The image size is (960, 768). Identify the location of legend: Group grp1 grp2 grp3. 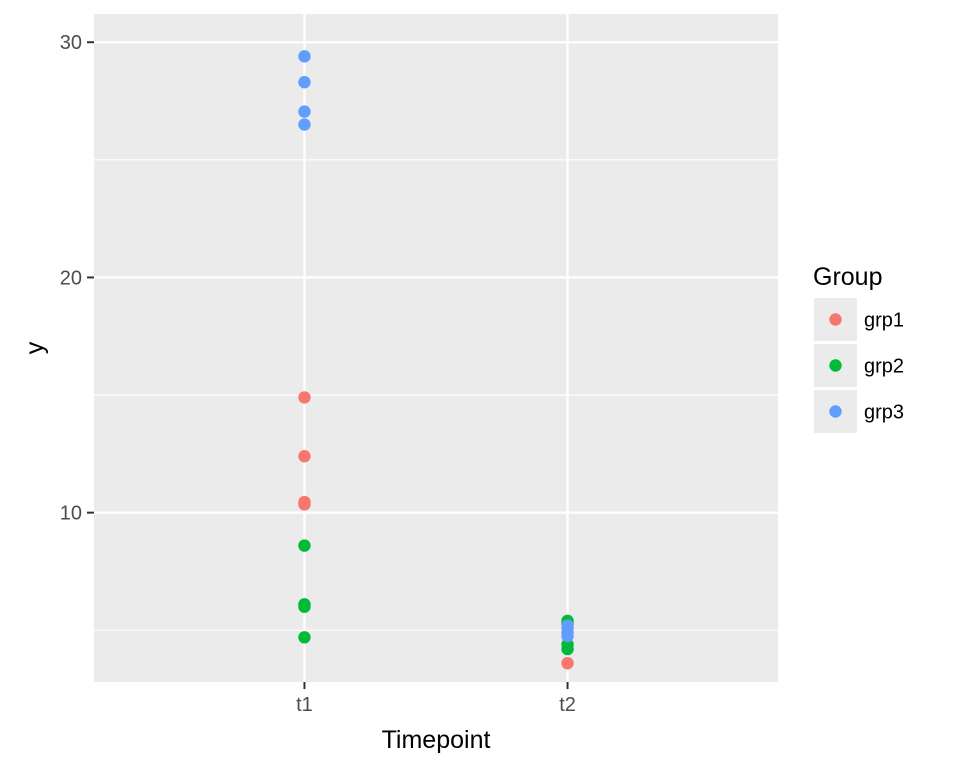
(858, 348).